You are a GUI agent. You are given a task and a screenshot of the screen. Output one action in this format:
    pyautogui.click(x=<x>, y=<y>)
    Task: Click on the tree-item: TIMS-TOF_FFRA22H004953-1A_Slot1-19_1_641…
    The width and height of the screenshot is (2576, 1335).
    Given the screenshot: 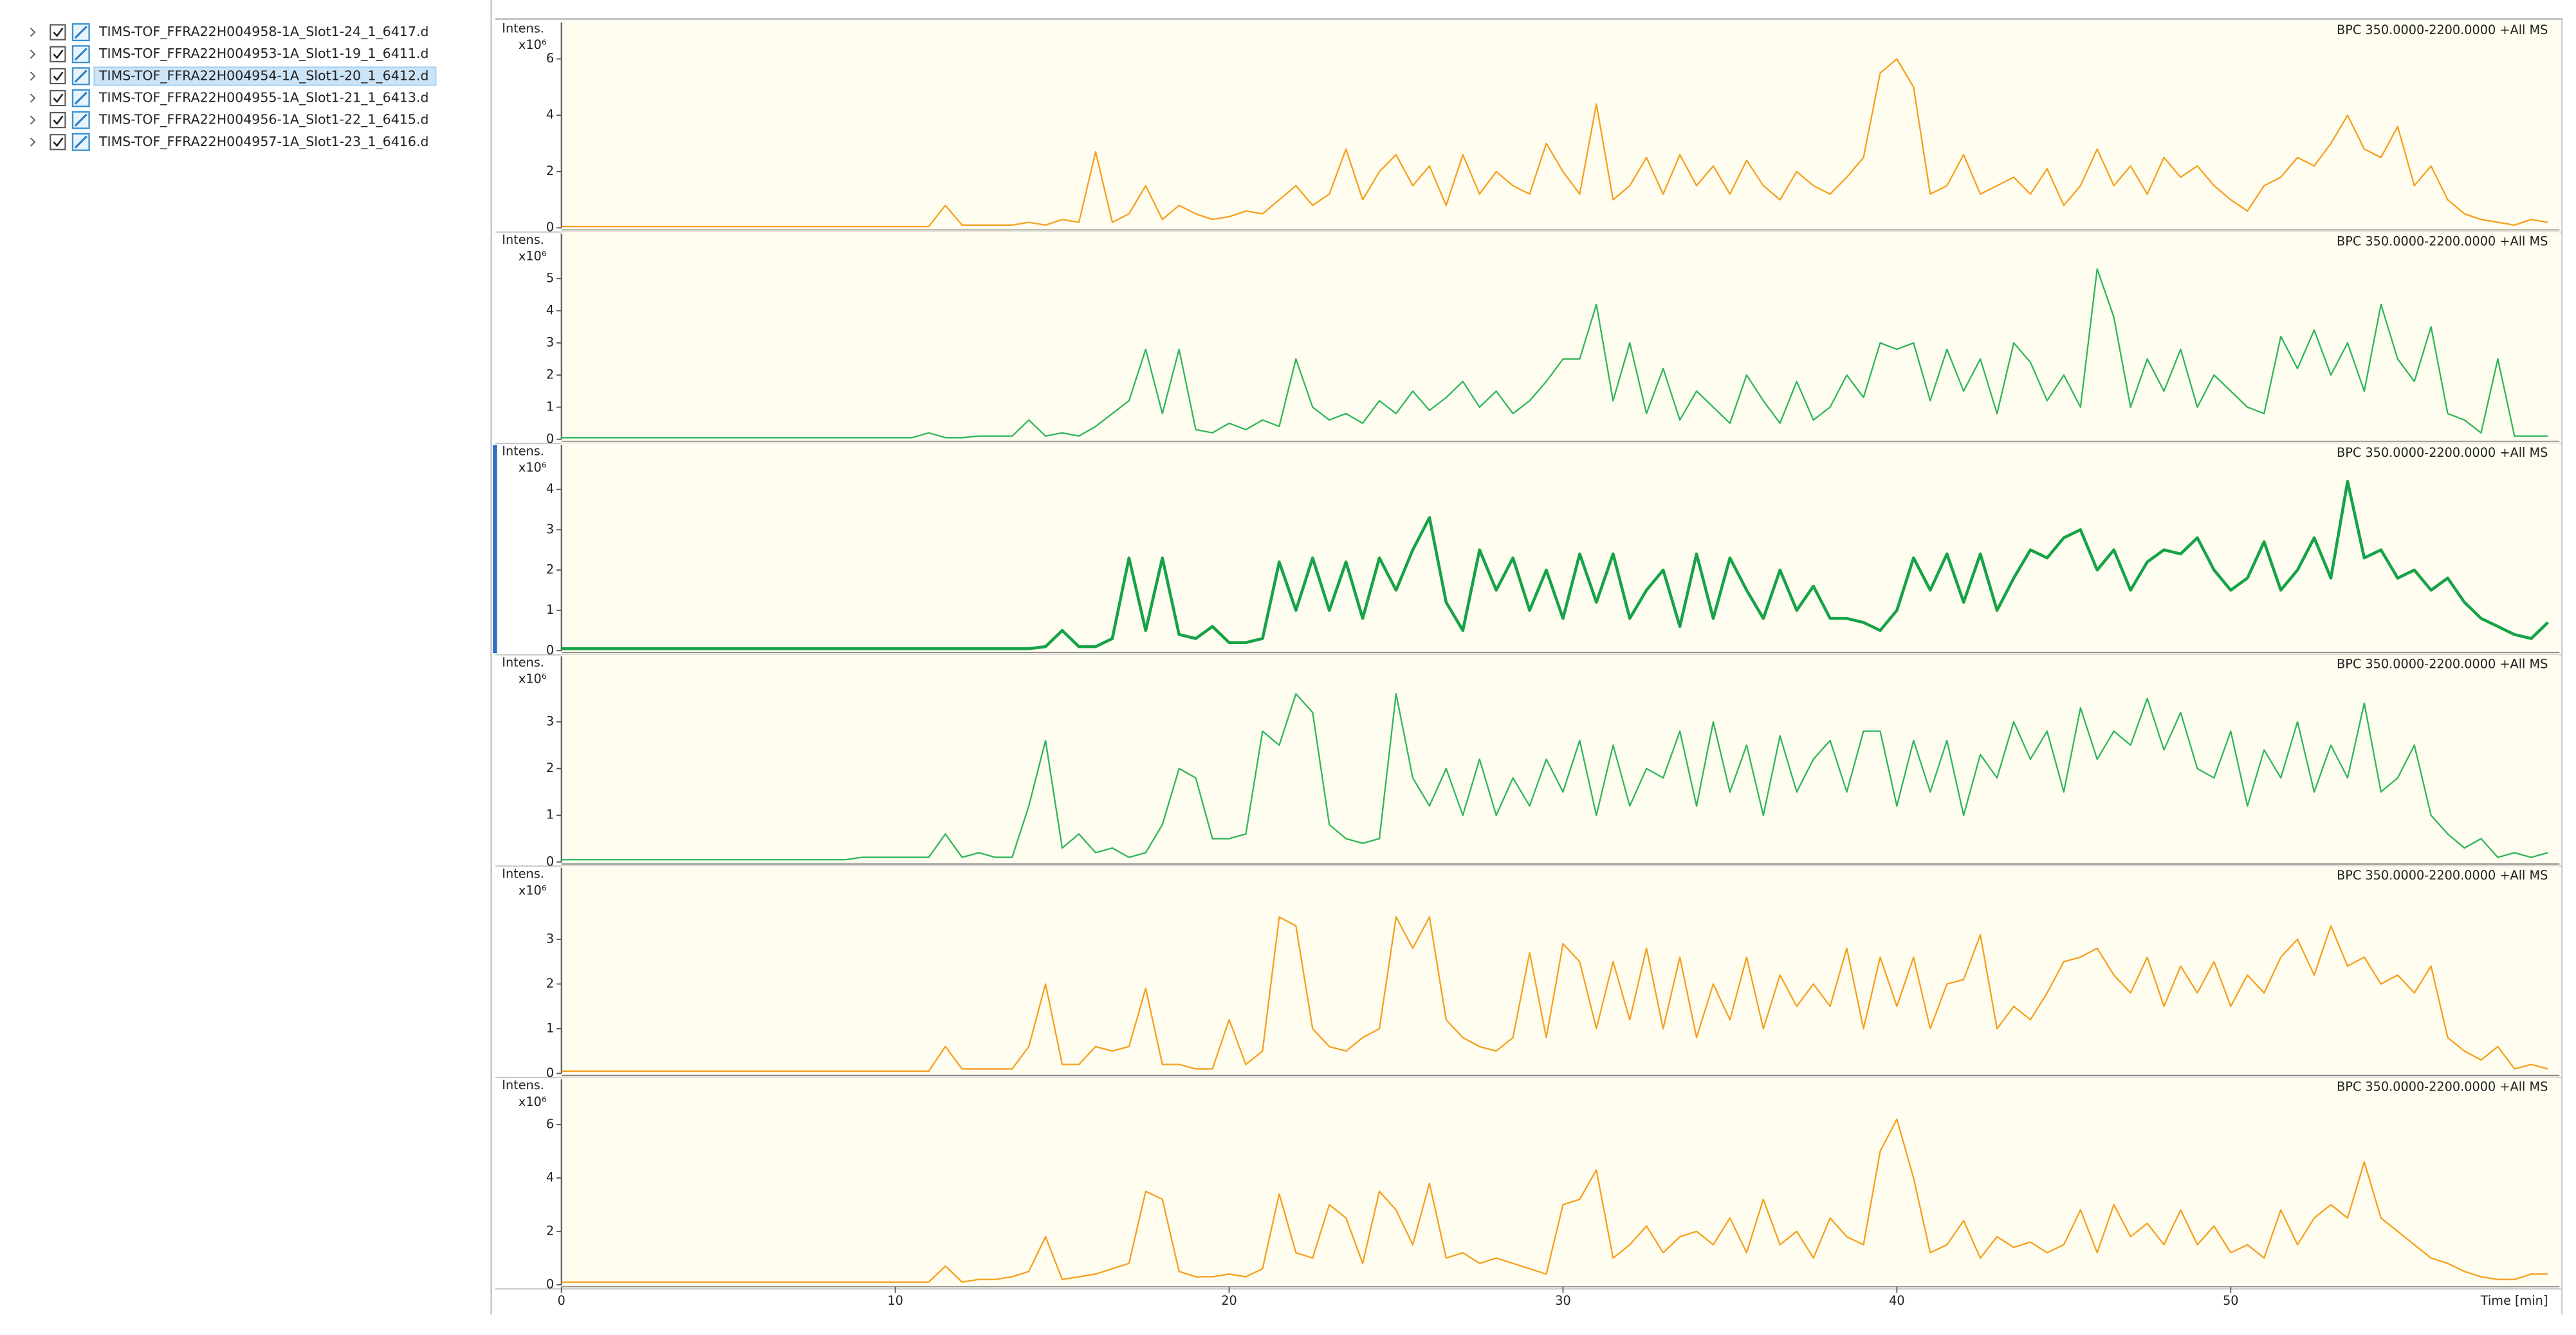 What is the action you would take?
    pyautogui.click(x=229, y=54)
    